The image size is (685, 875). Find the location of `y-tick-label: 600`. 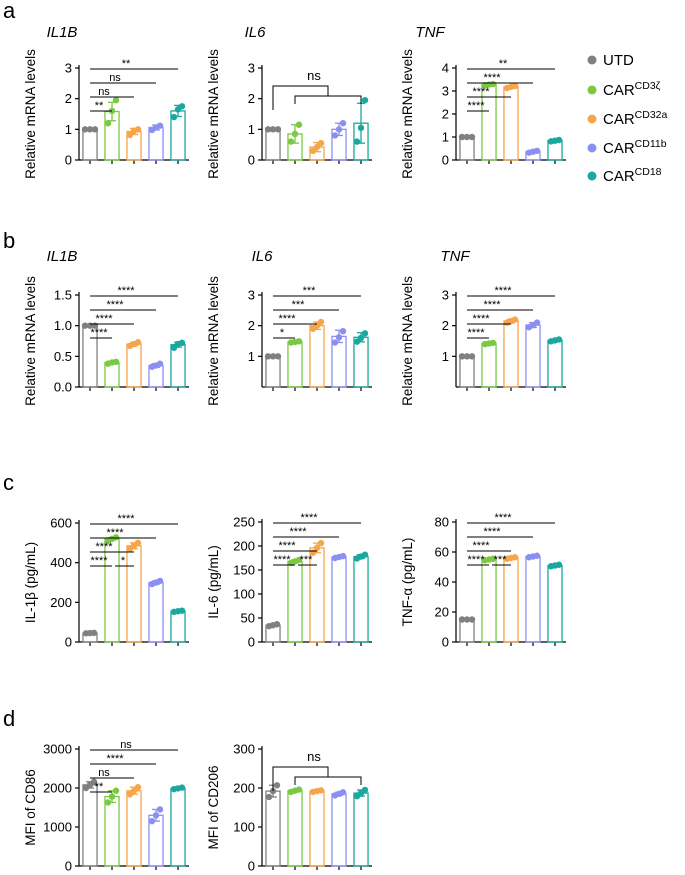

y-tick-label: 600 is located at coordinates (61, 523).